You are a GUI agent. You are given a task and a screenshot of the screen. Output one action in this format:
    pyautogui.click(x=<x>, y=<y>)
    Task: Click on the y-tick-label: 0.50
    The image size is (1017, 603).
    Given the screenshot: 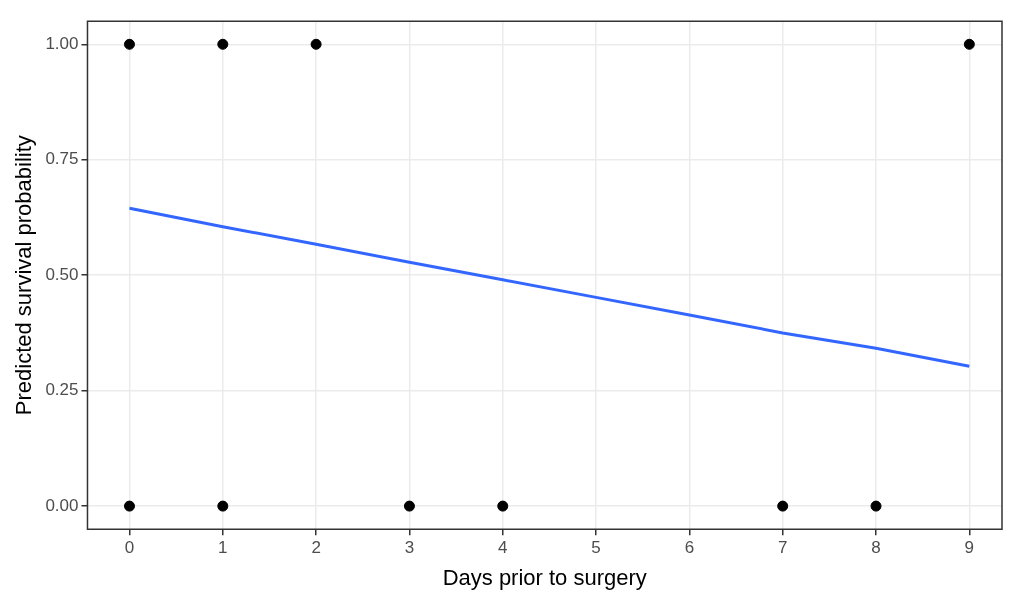 What is the action you would take?
    pyautogui.click(x=62, y=274)
    